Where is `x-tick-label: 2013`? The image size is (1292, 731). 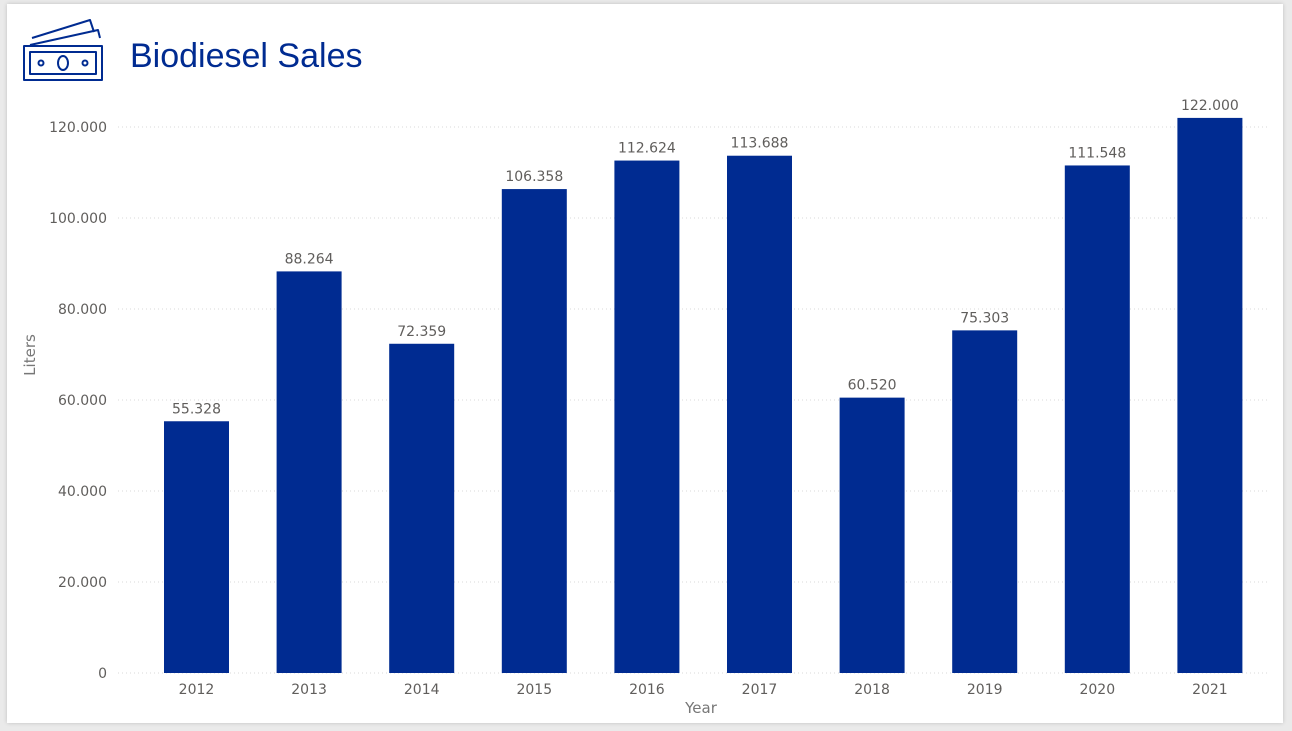 x-tick-label: 2013 is located at coordinates (309, 690).